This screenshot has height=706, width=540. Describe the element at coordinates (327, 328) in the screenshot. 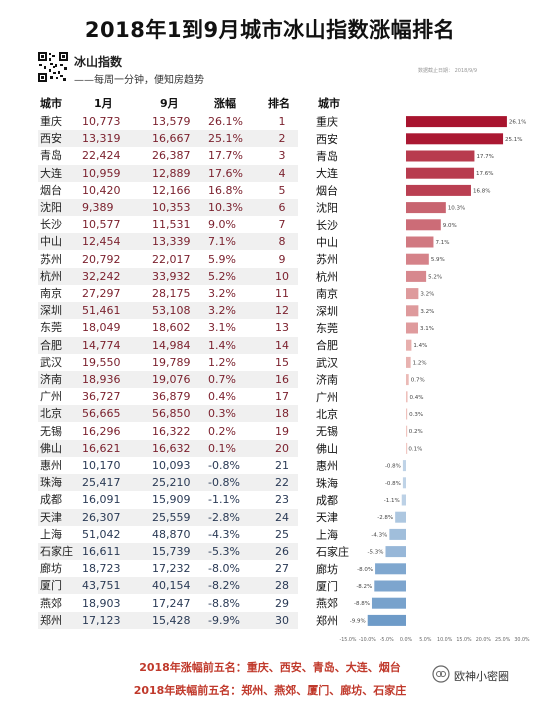

I see `category-label: 东莞` at that location.